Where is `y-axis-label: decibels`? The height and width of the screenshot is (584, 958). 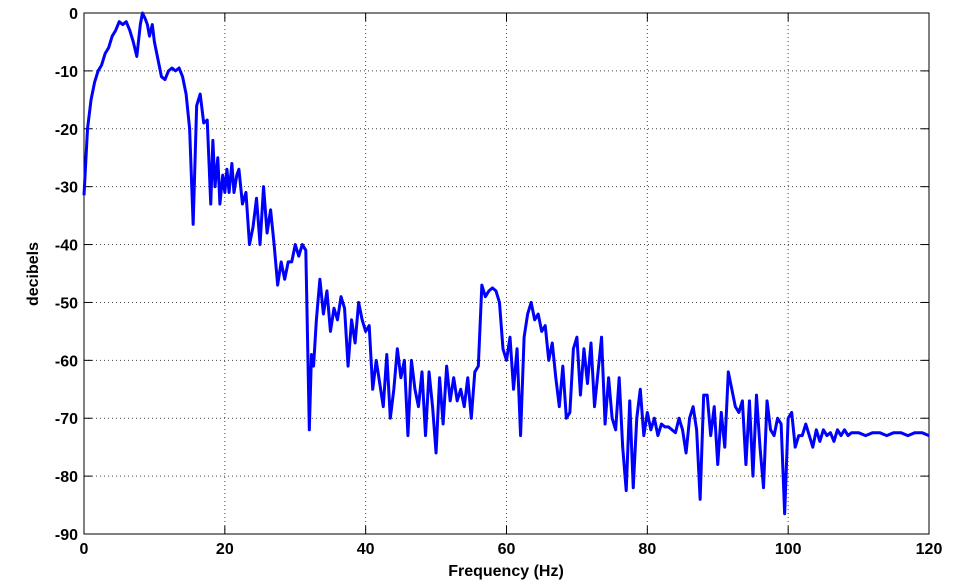
y-axis-label: decibels is located at coordinates (33, 274).